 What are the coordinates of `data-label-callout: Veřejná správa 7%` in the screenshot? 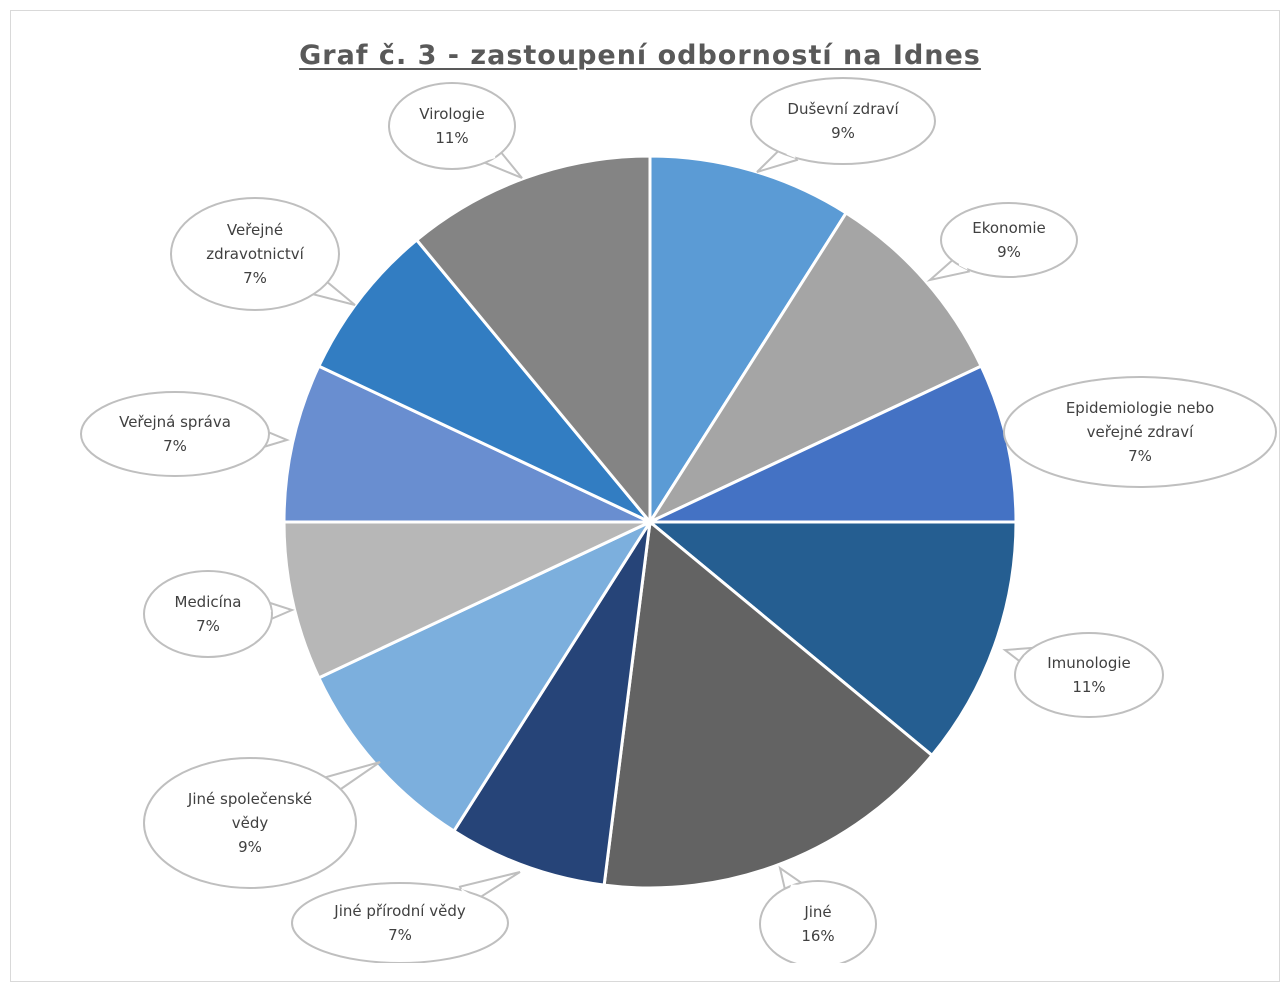 It's located at (185, 434).